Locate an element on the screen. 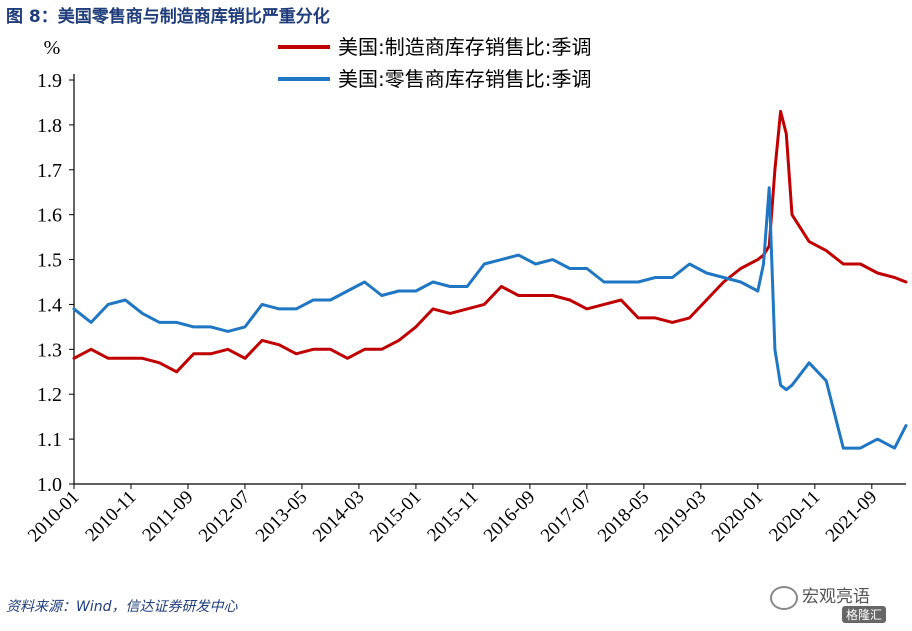  x-tick-label: 2017-07 is located at coordinates (567, 517).